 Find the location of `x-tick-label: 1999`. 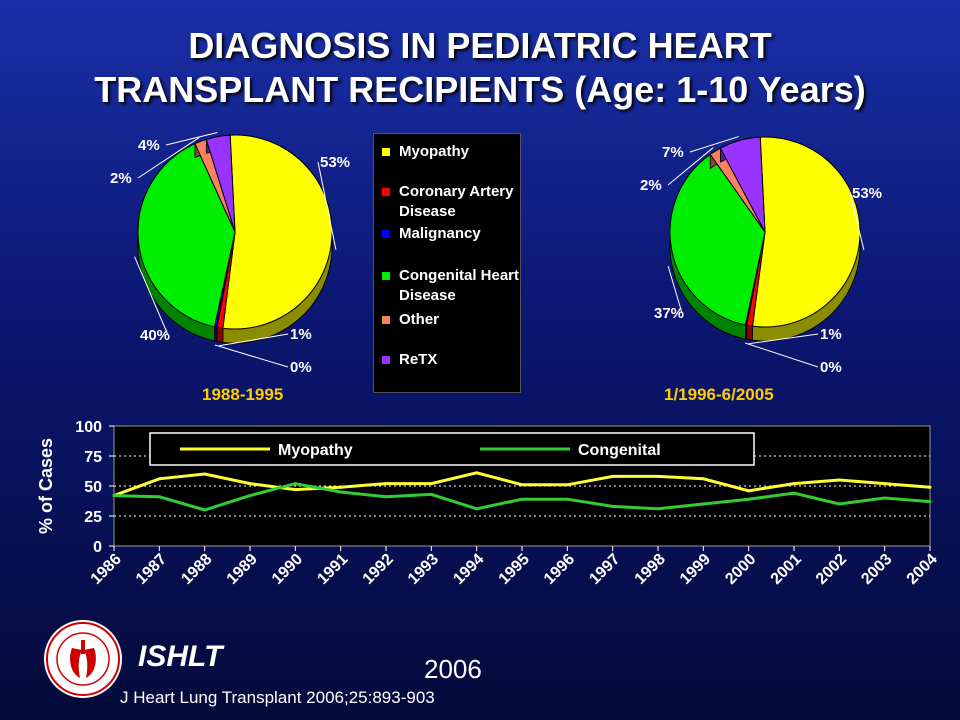

x-tick-label: 1999 is located at coordinates (695, 569).